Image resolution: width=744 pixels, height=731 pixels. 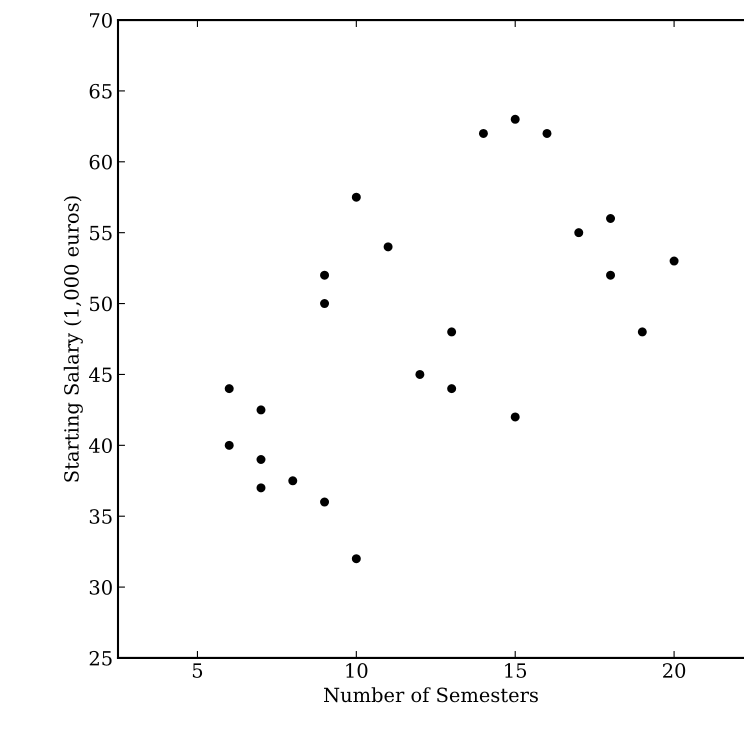 What do you see at coordinates (101, 516) in the screenshot?
I see `y-tick-label: 35` at bounding box center [101, 516].